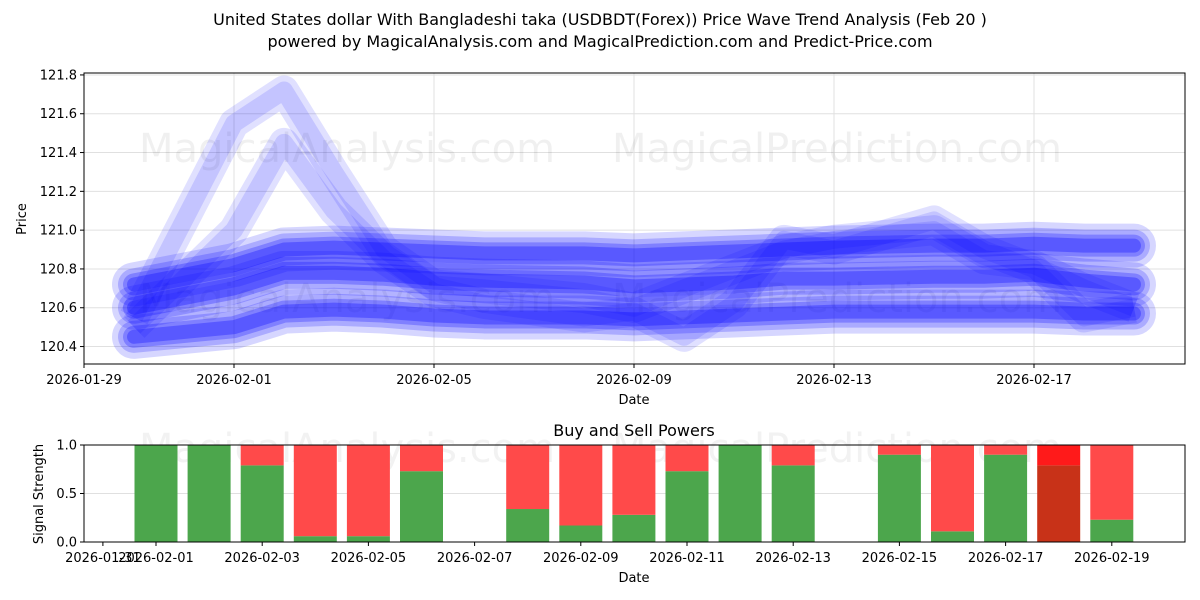  What do you see at coordinates (58, 269) in the screenshot?
I see `y-tick-label: 120.8` at bounding box center [58, 269].